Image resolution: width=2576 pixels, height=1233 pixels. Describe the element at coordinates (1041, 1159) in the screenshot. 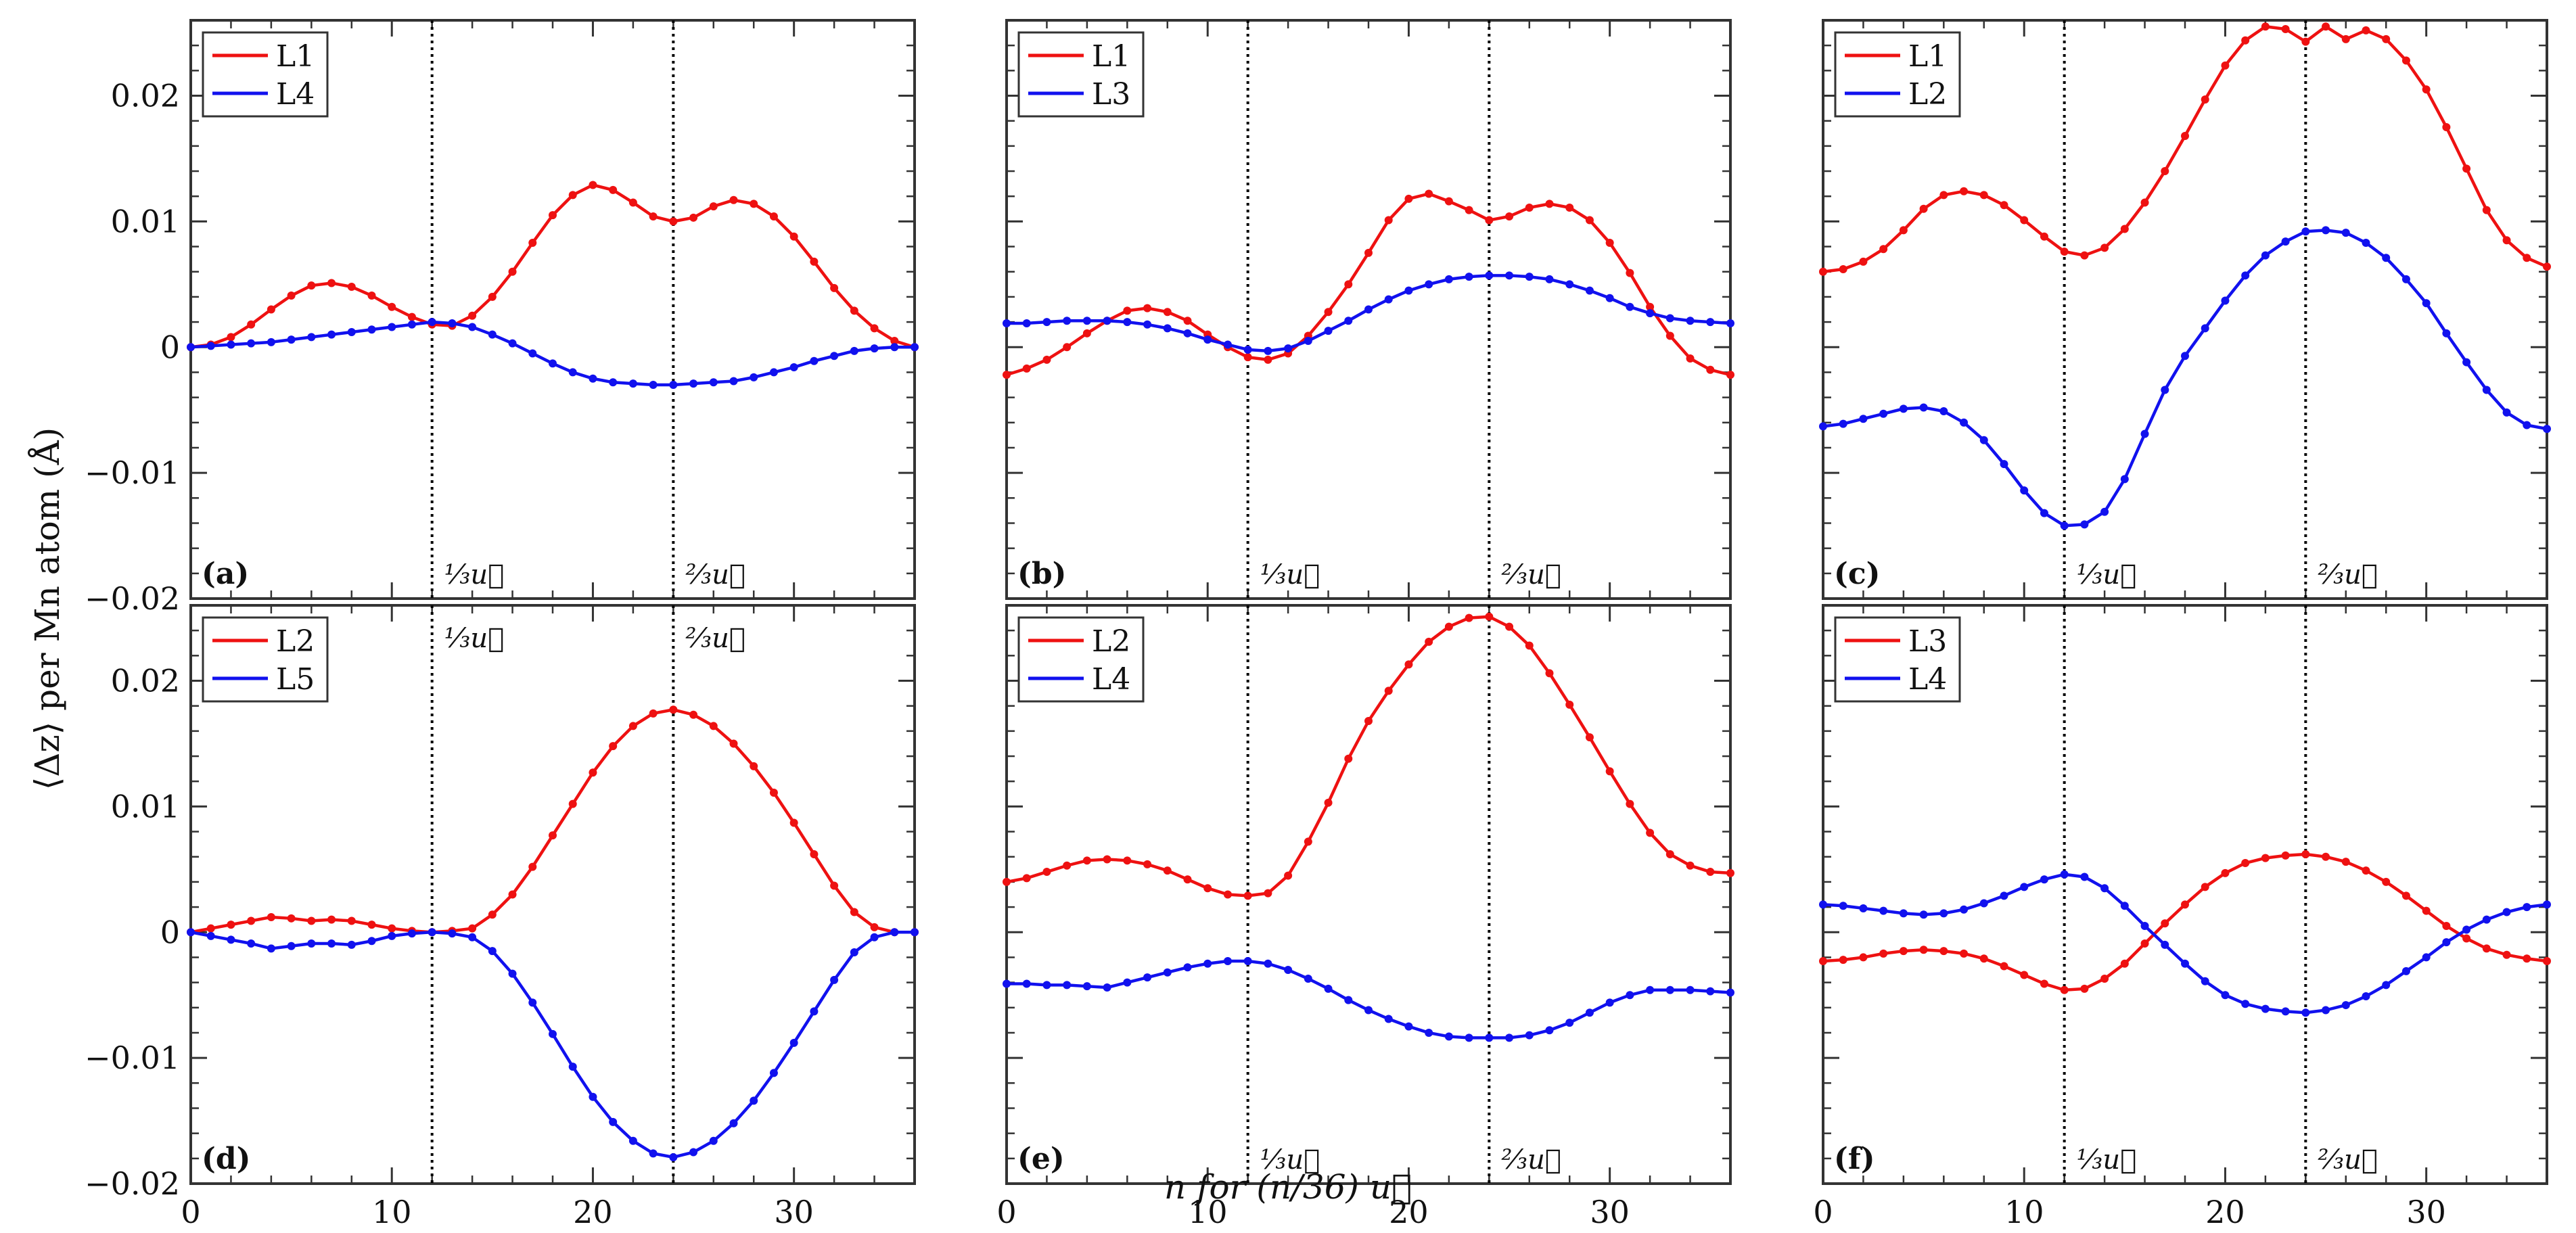

I see `panel-label: (e)` at that location.